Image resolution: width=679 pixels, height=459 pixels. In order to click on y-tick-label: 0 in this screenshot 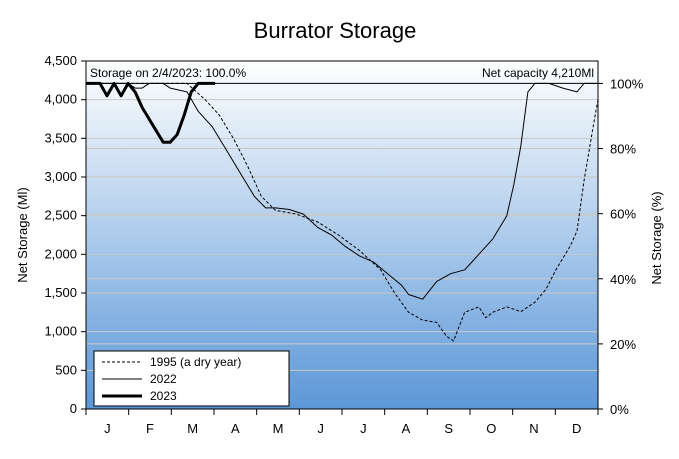, I will do `click(73, 408)`.